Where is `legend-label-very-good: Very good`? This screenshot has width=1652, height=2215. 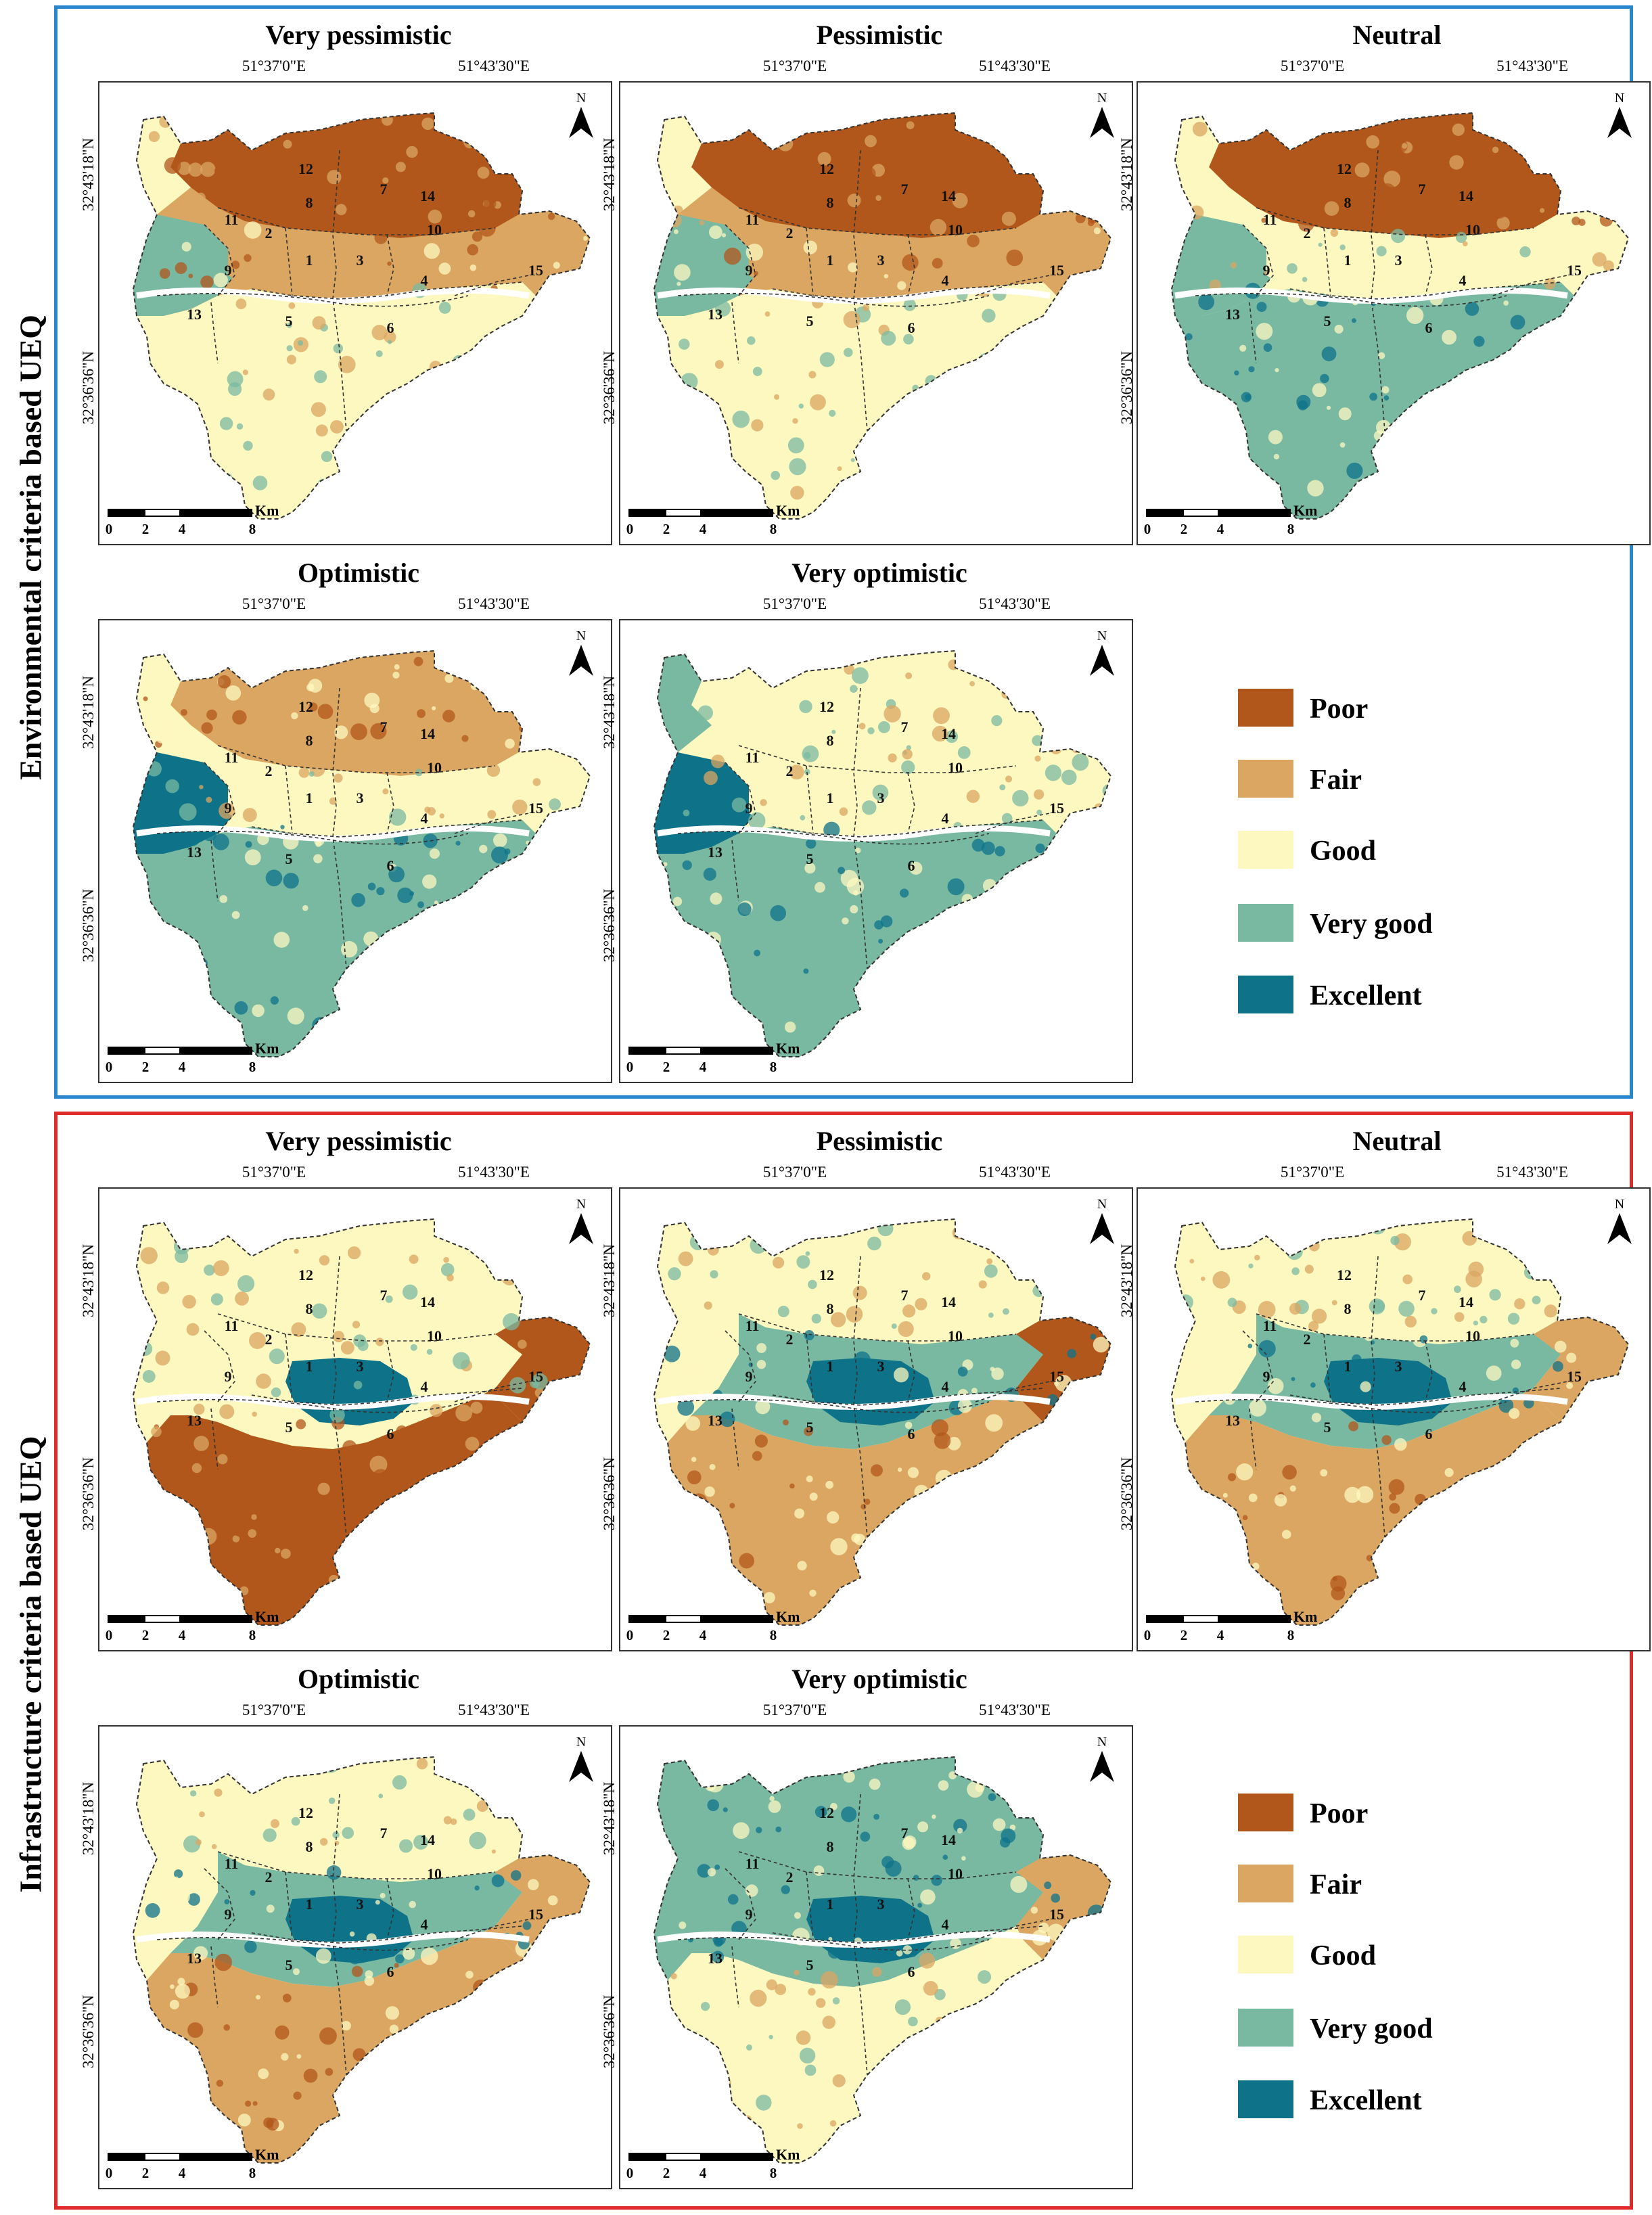 legend-label-very-good: Very good is located at coordinates (1372, 2029).